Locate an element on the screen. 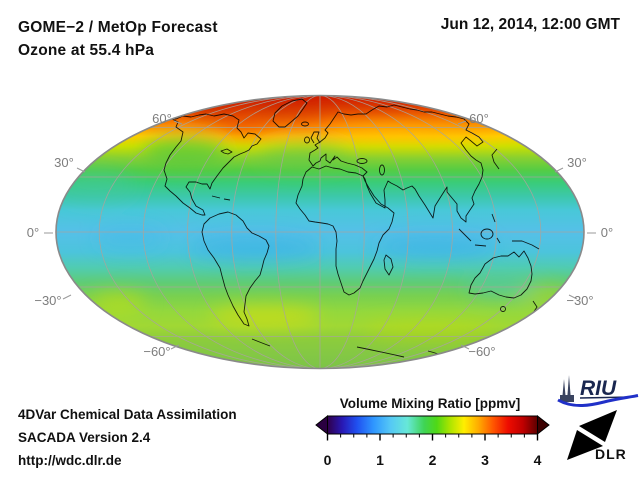 The width and height of the screenshot is (640, 480). colorbar-tick-3: 3 is located at coordinates (485, 460).